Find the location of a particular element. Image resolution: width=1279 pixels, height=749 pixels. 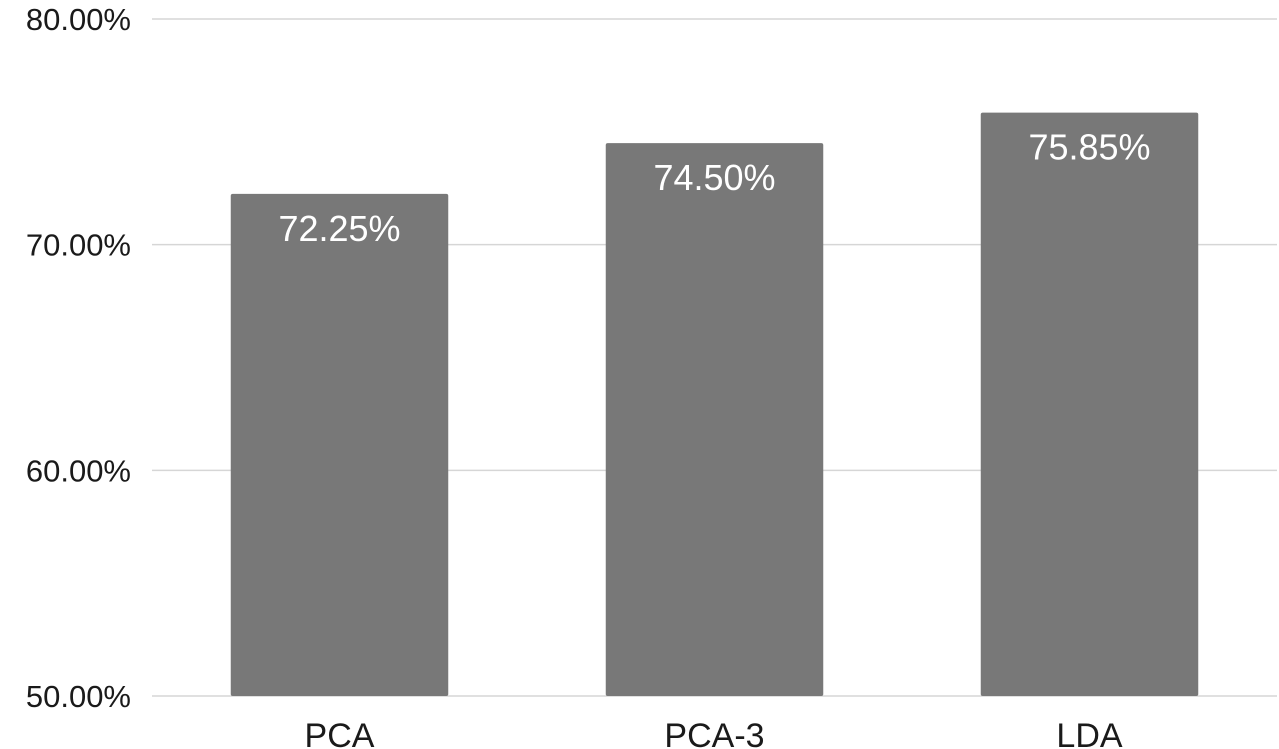

data-label: 74.50% is located at coordinates (714, 177).